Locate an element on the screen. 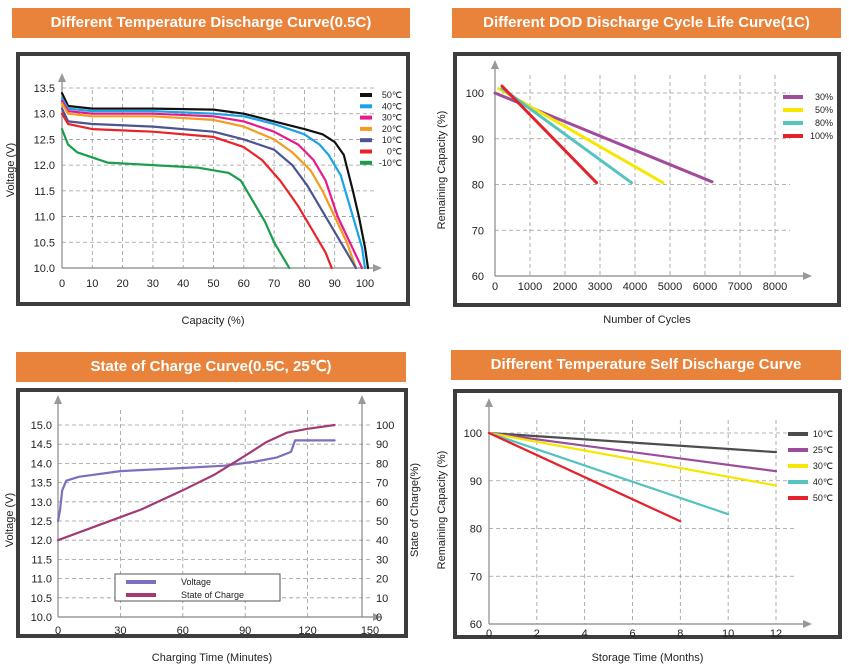 Image resolution: width=849 pixels, height=672 pixels. chart-4-x-tick-label: 12 is located at coordinates (776, 634).